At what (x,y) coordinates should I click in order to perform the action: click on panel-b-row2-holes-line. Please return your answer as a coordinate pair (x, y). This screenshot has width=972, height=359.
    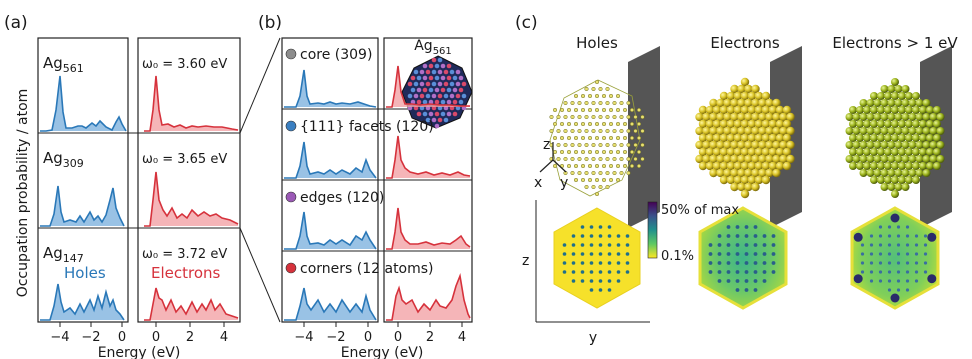
    Looking at the image, I should click on (330, 160).